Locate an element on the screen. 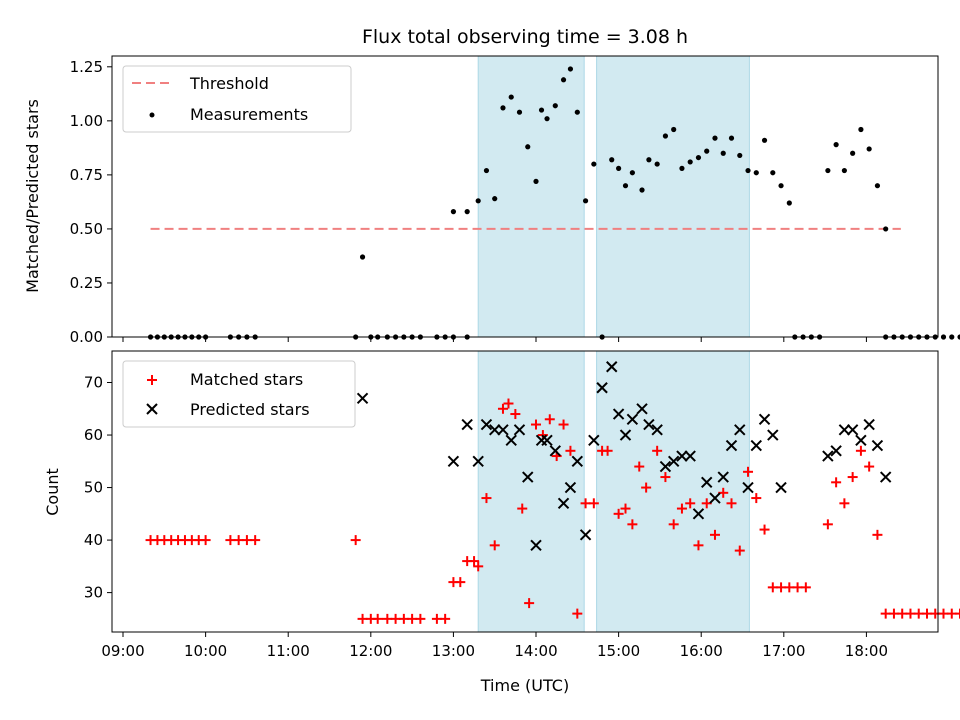 The width and height of the screenshot is (960, 720). legend-matched-swatch is located at coordinates (152, 380).